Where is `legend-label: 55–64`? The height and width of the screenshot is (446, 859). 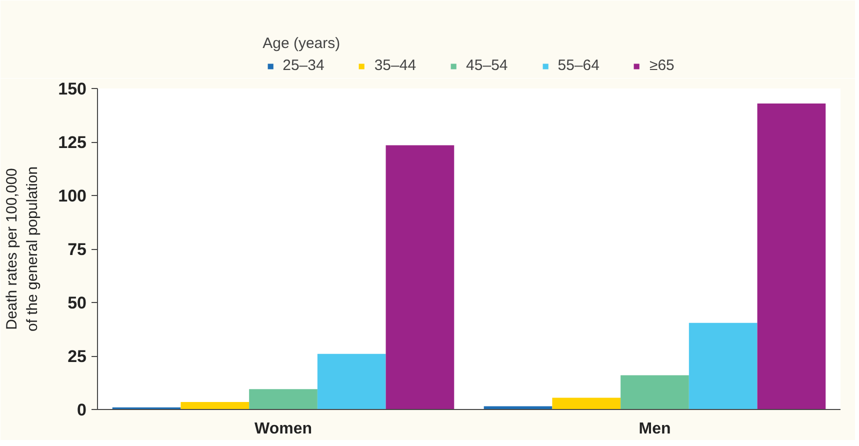
legend-label: 55–64 is located at coordinates (579, 65).